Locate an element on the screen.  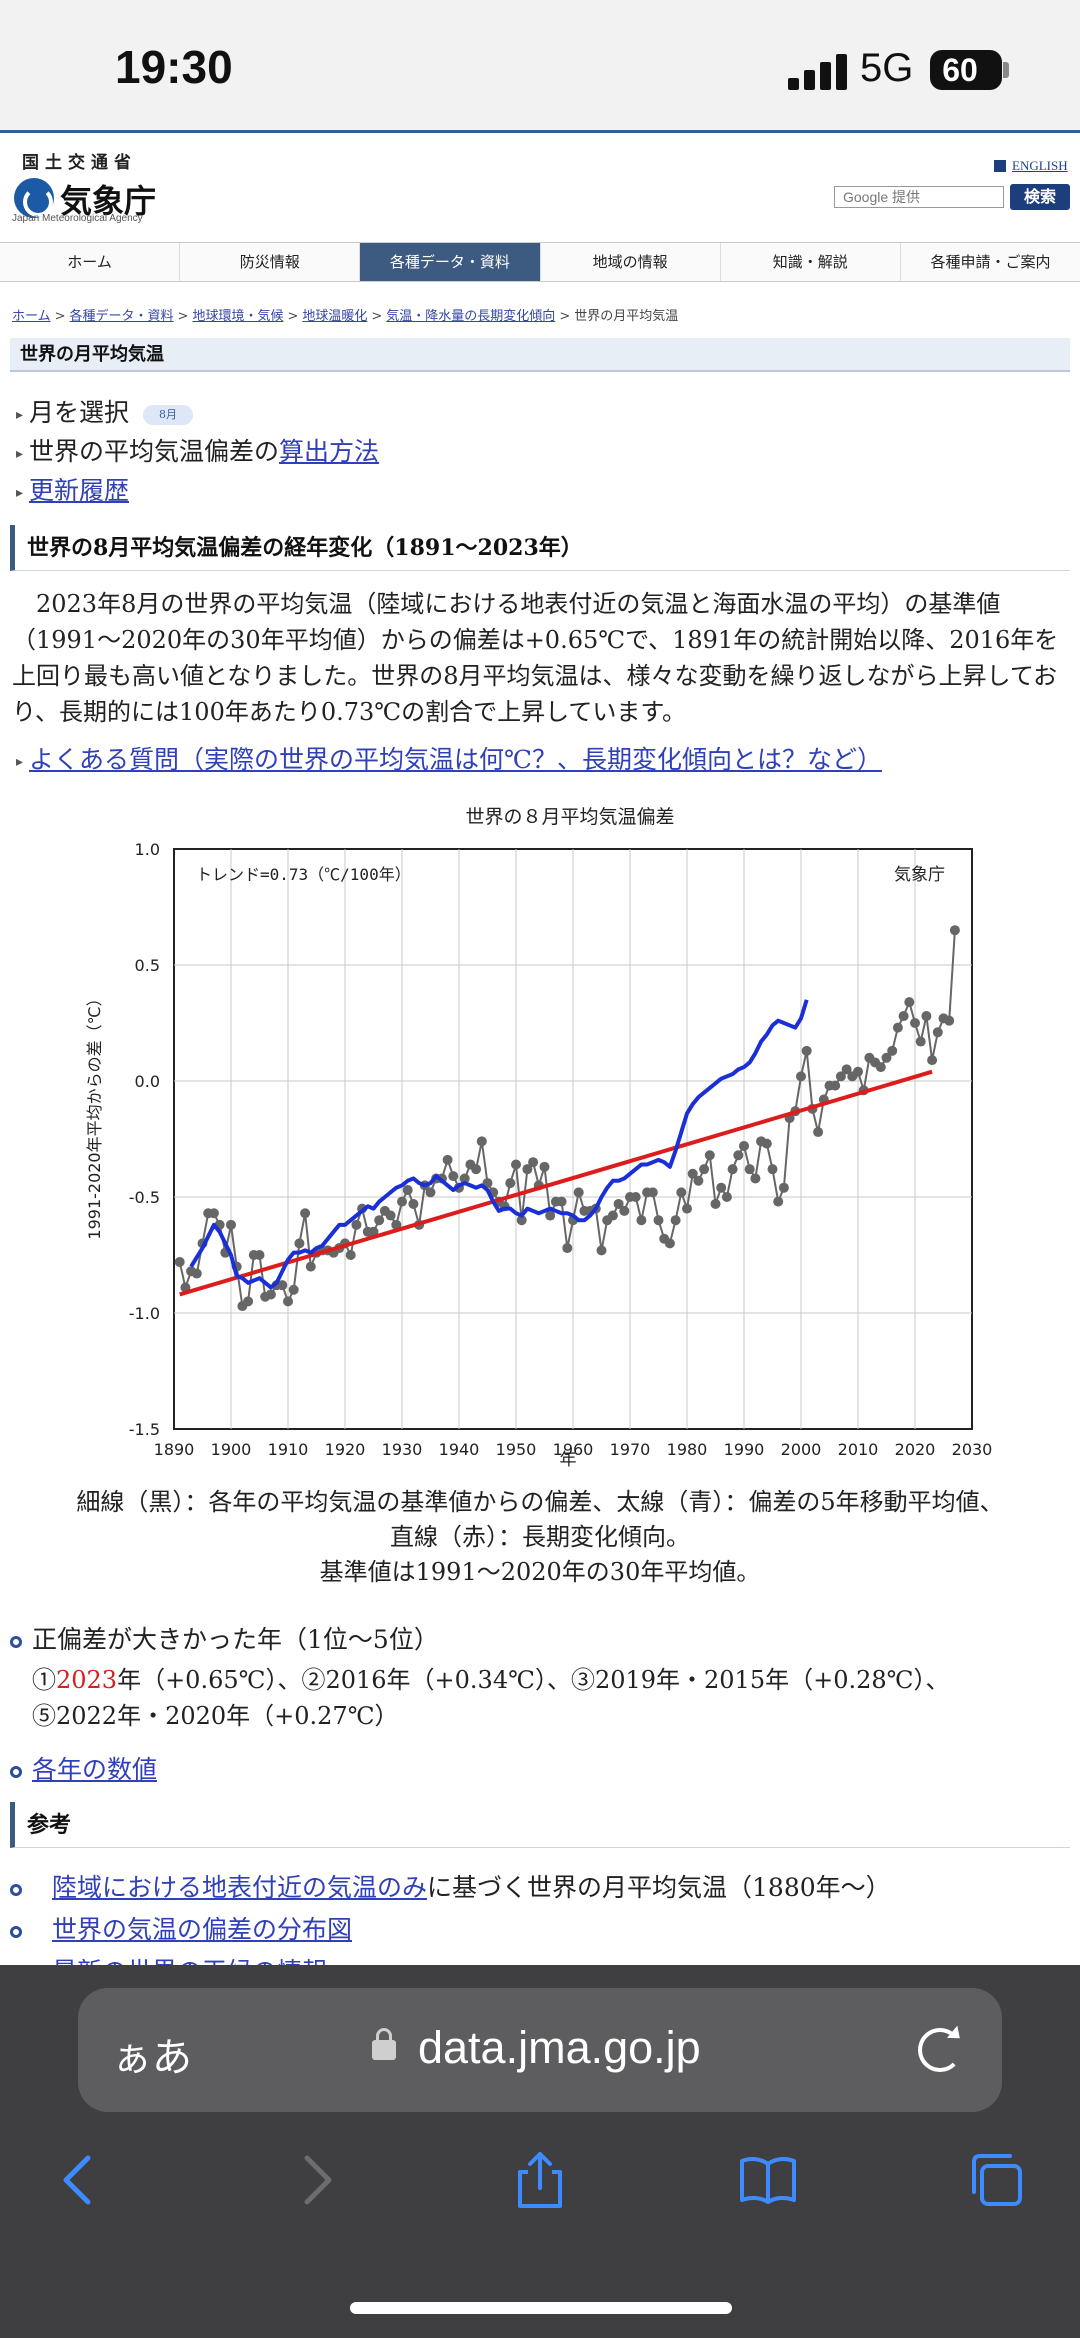
ministry-label: 国土交通省 is located at coordinates (79, 163).